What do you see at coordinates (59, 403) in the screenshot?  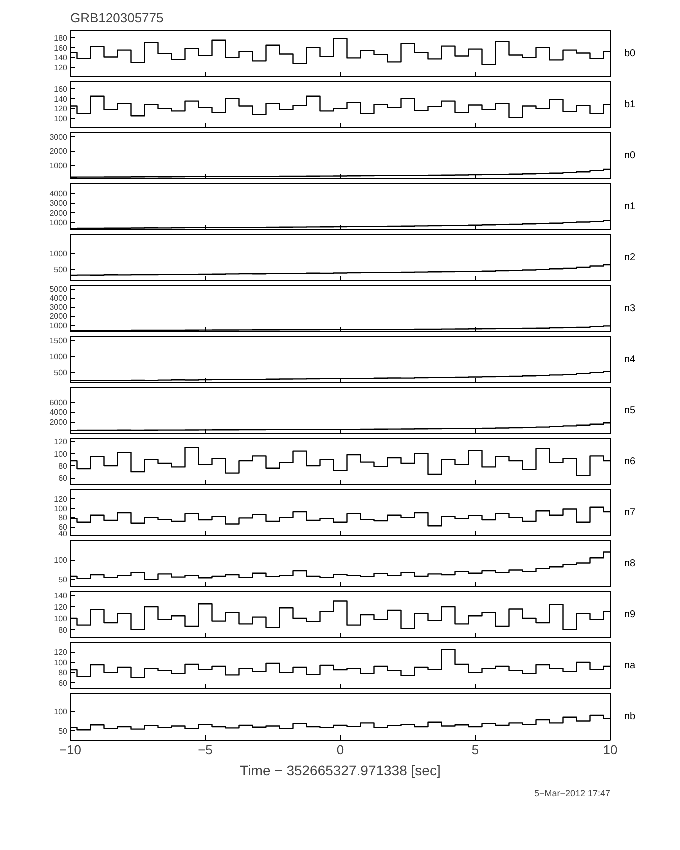 I see `y-tick-label: 6000` at bounding box center [59, 403].